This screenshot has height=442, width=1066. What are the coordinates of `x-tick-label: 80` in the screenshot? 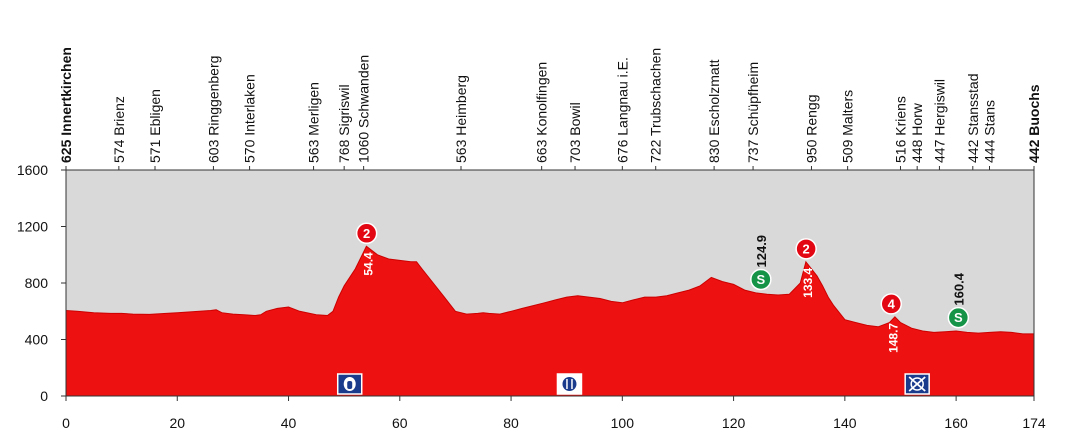 It's located at (511, 423).